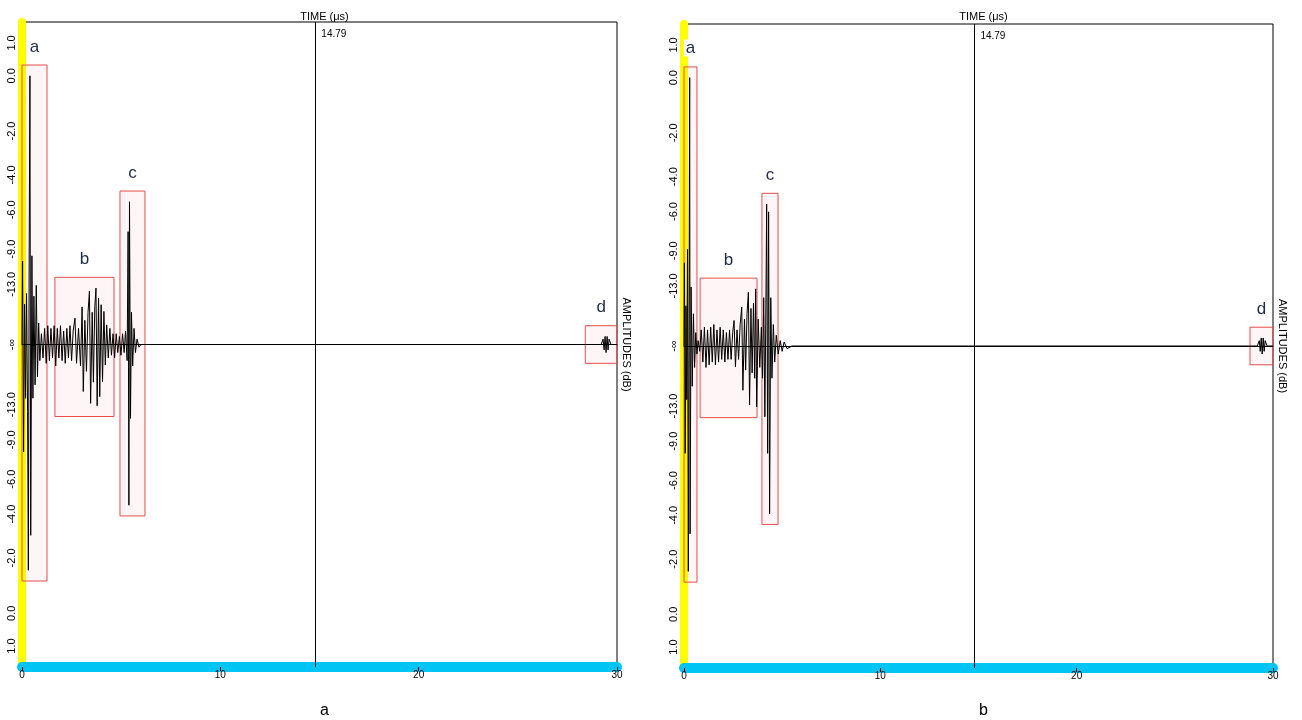  I want to click on text: b, so click(984, 709).